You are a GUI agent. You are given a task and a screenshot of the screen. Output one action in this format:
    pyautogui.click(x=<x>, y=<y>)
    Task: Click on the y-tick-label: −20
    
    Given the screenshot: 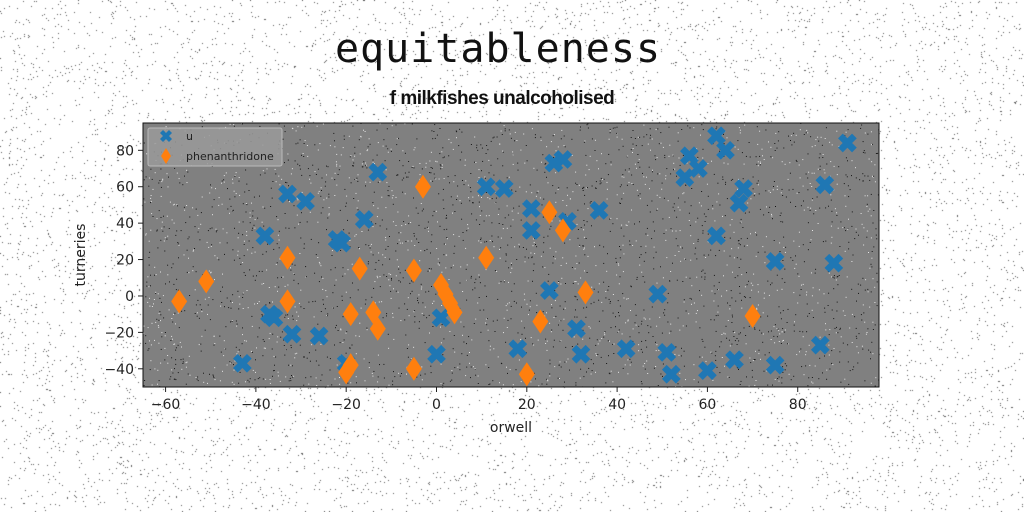 What is the action you would take?
    pyautogui.click(x=119, y=333)
    